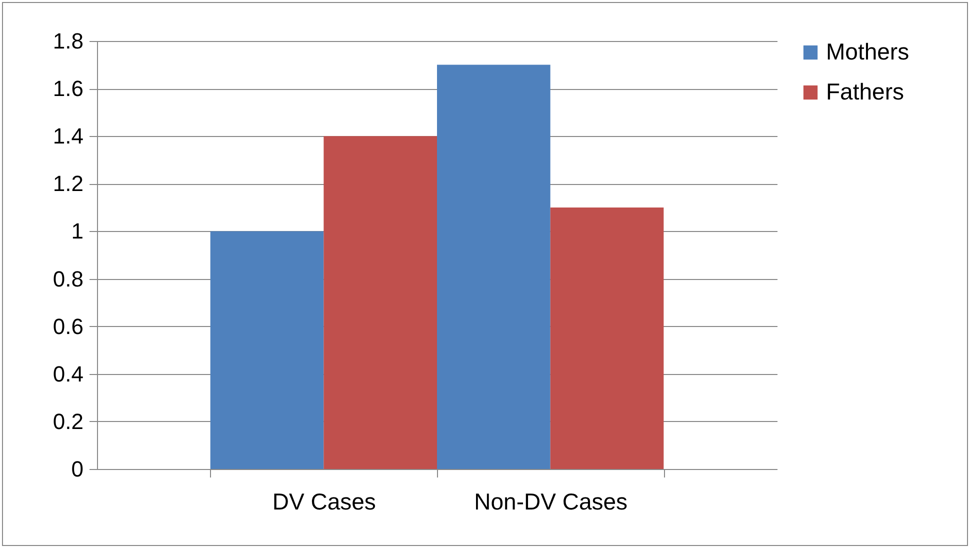 Image resolution: width=972 pixels, height=550 pixels. What do you see at coordinates (868, 51) in the screenshot?
I see `legend-label: Mothers` at bounding box center [868, 51].